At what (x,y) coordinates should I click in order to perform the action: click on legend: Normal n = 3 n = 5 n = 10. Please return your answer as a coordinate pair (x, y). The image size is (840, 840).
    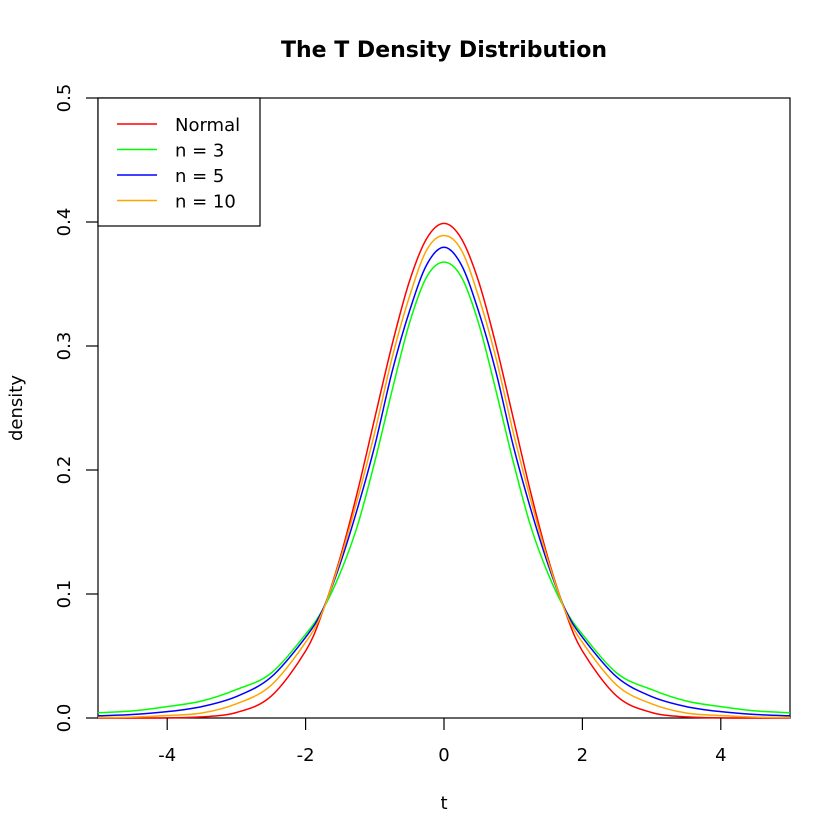
    Looking at the image, I should click on (179, 162).